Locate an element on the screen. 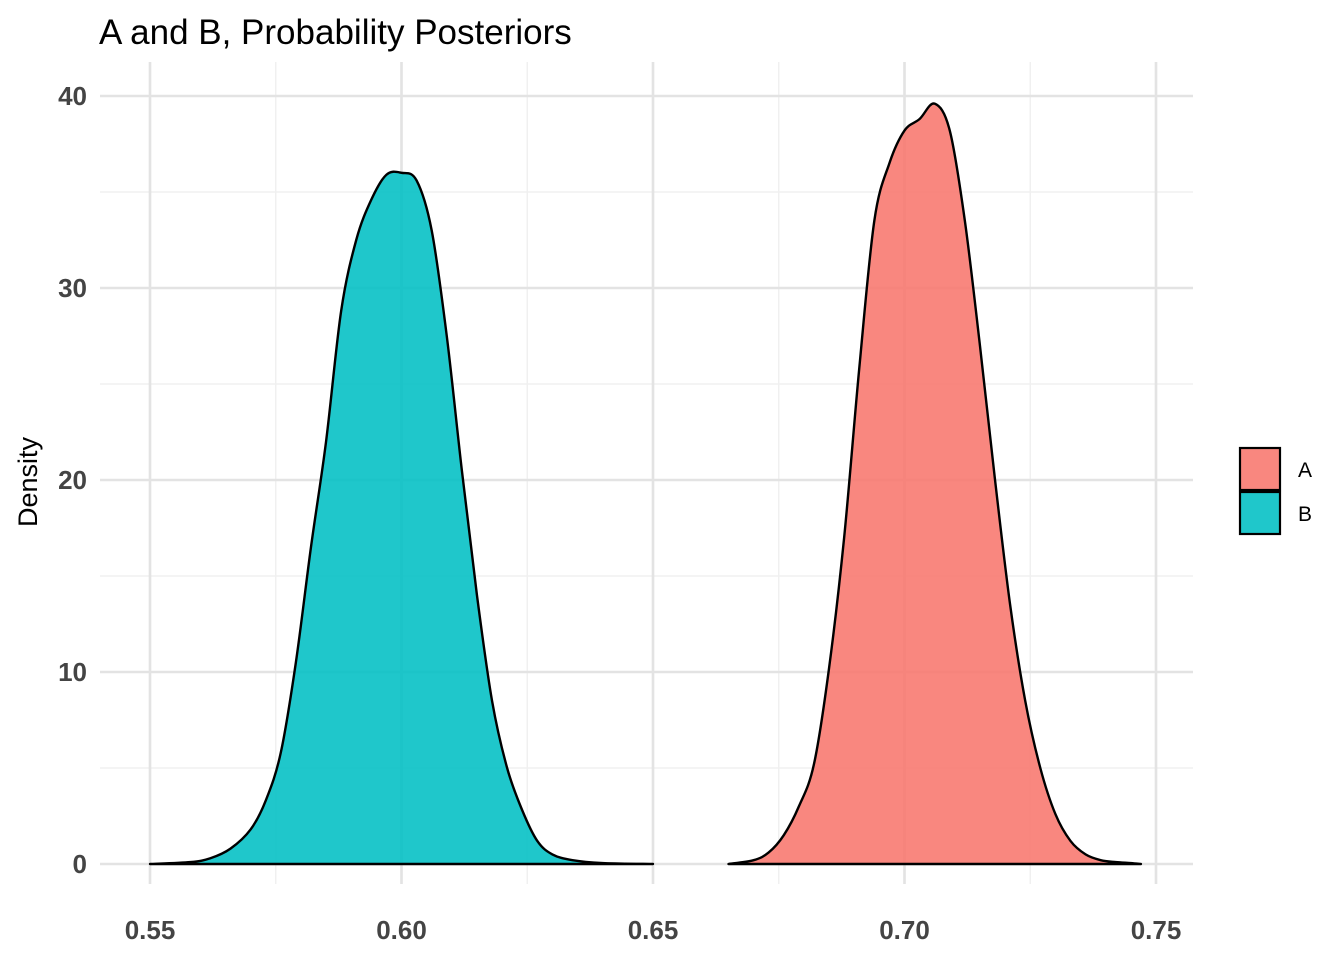 The image size is (1344, 960). y-tick-label: 0 is located at coordinates (80, 864).